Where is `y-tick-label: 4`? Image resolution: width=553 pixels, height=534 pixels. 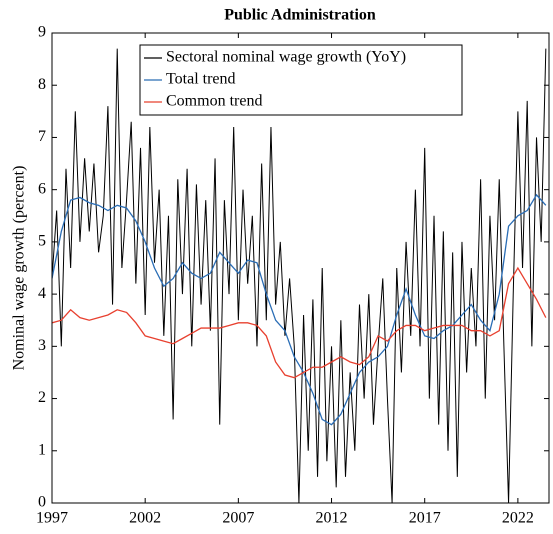
y-tick-label: 4 is located at coordinates (42, 293).